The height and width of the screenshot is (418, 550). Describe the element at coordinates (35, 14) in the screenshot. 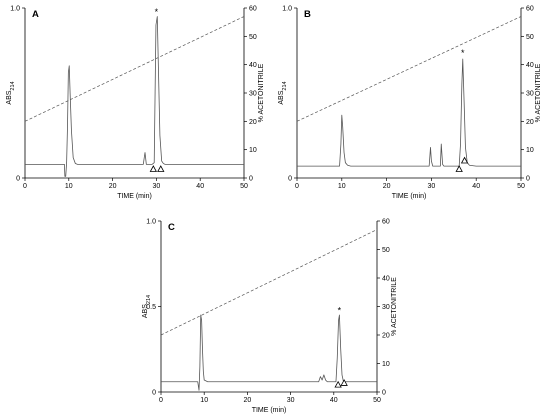

I see `panel-label: A` at that location.